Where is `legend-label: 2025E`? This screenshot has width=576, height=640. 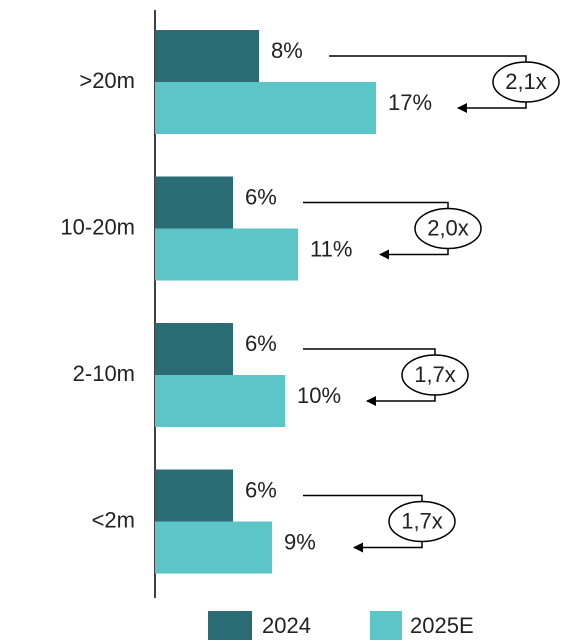
legend-label: 2025E is located at coordinates (442, 625).